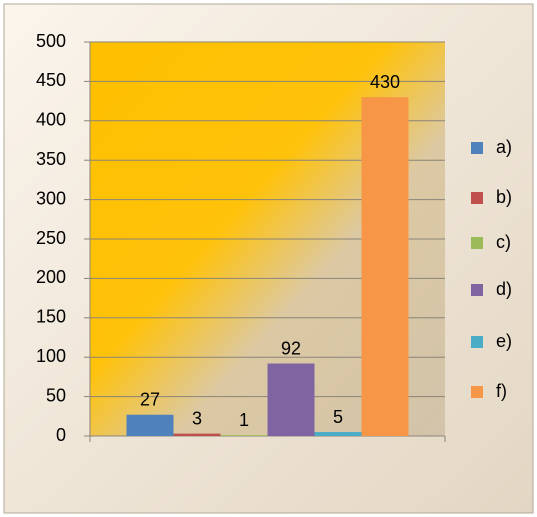  Describe the element at coordinates (504, 197) in the screenshot. I see `legend-label: b)` at that location.